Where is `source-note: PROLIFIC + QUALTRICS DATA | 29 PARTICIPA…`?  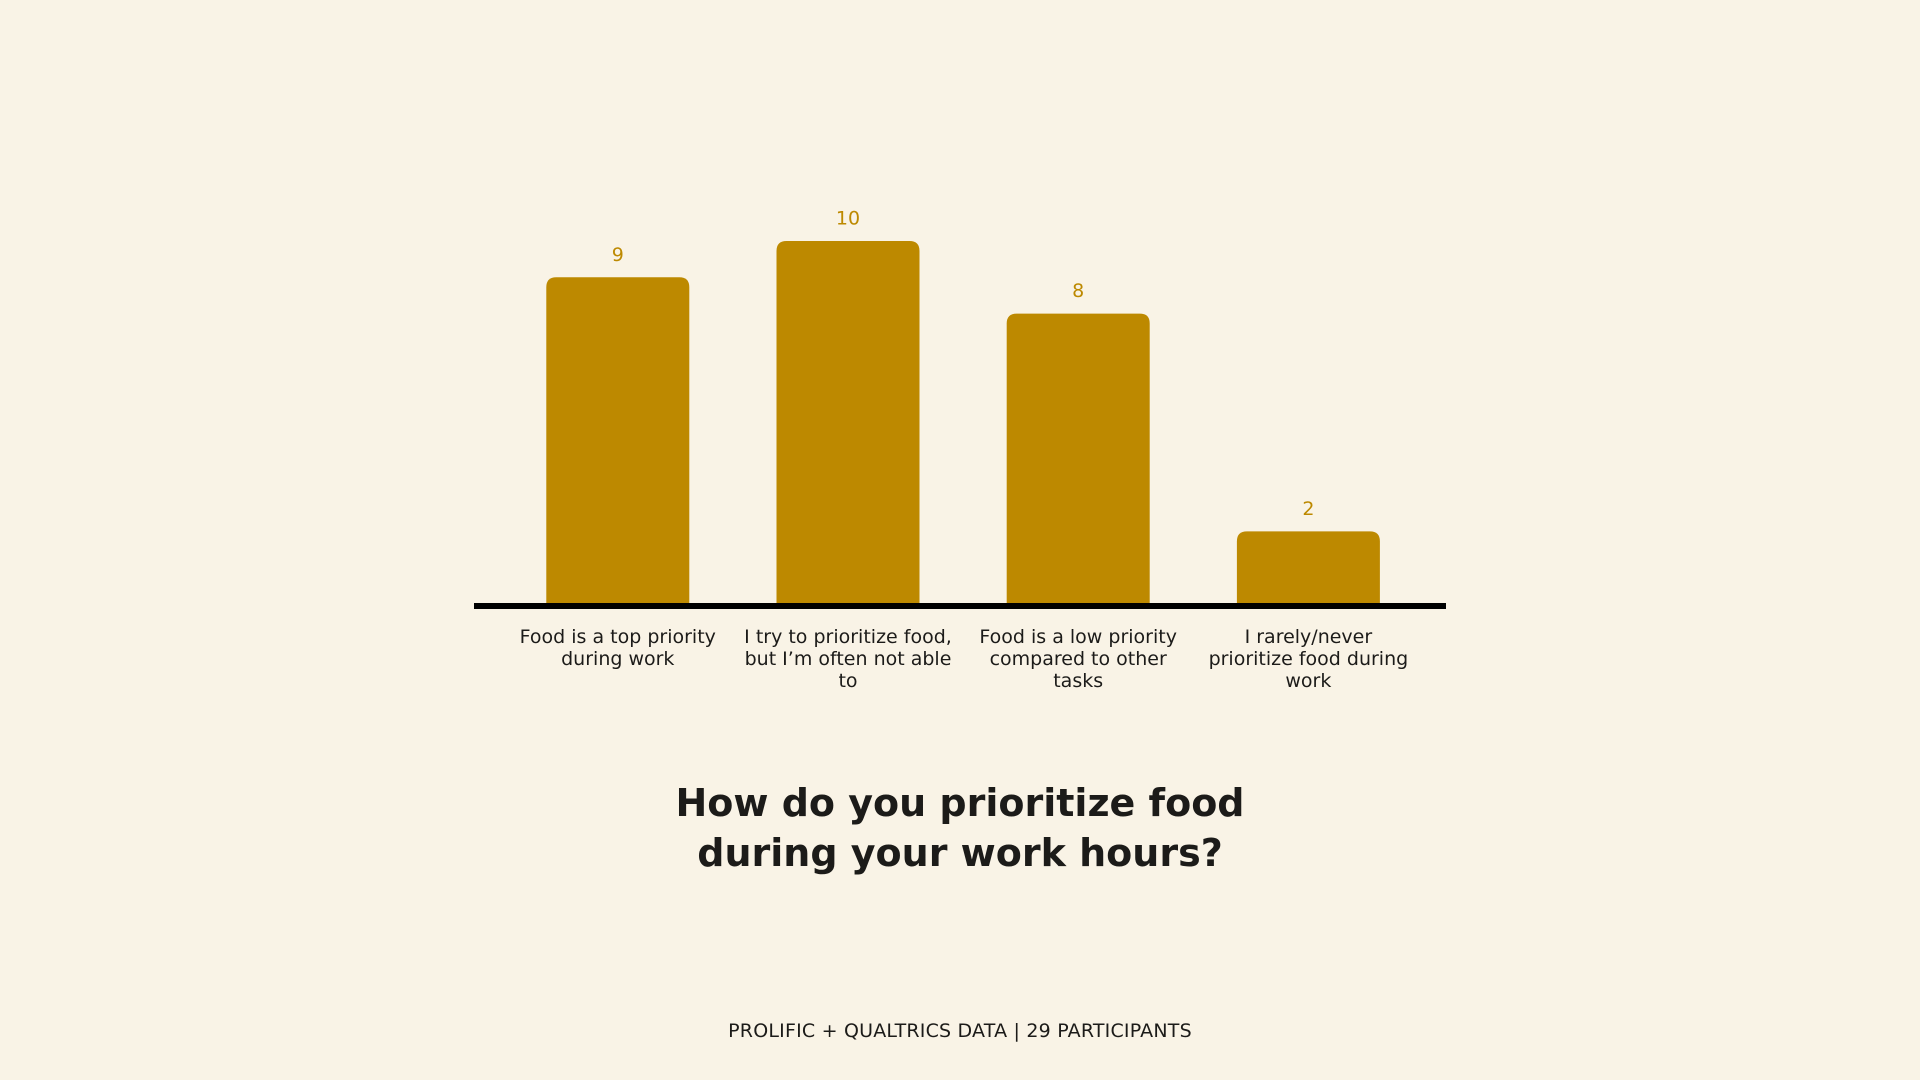 source-note: PROLIFIC + QUALTRICS DATA | 29 PARTICIPA… is located at coordinates (960, 1031).